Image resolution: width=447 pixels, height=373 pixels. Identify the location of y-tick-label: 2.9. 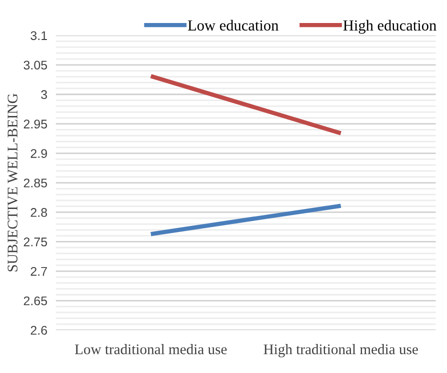
(38, 153).